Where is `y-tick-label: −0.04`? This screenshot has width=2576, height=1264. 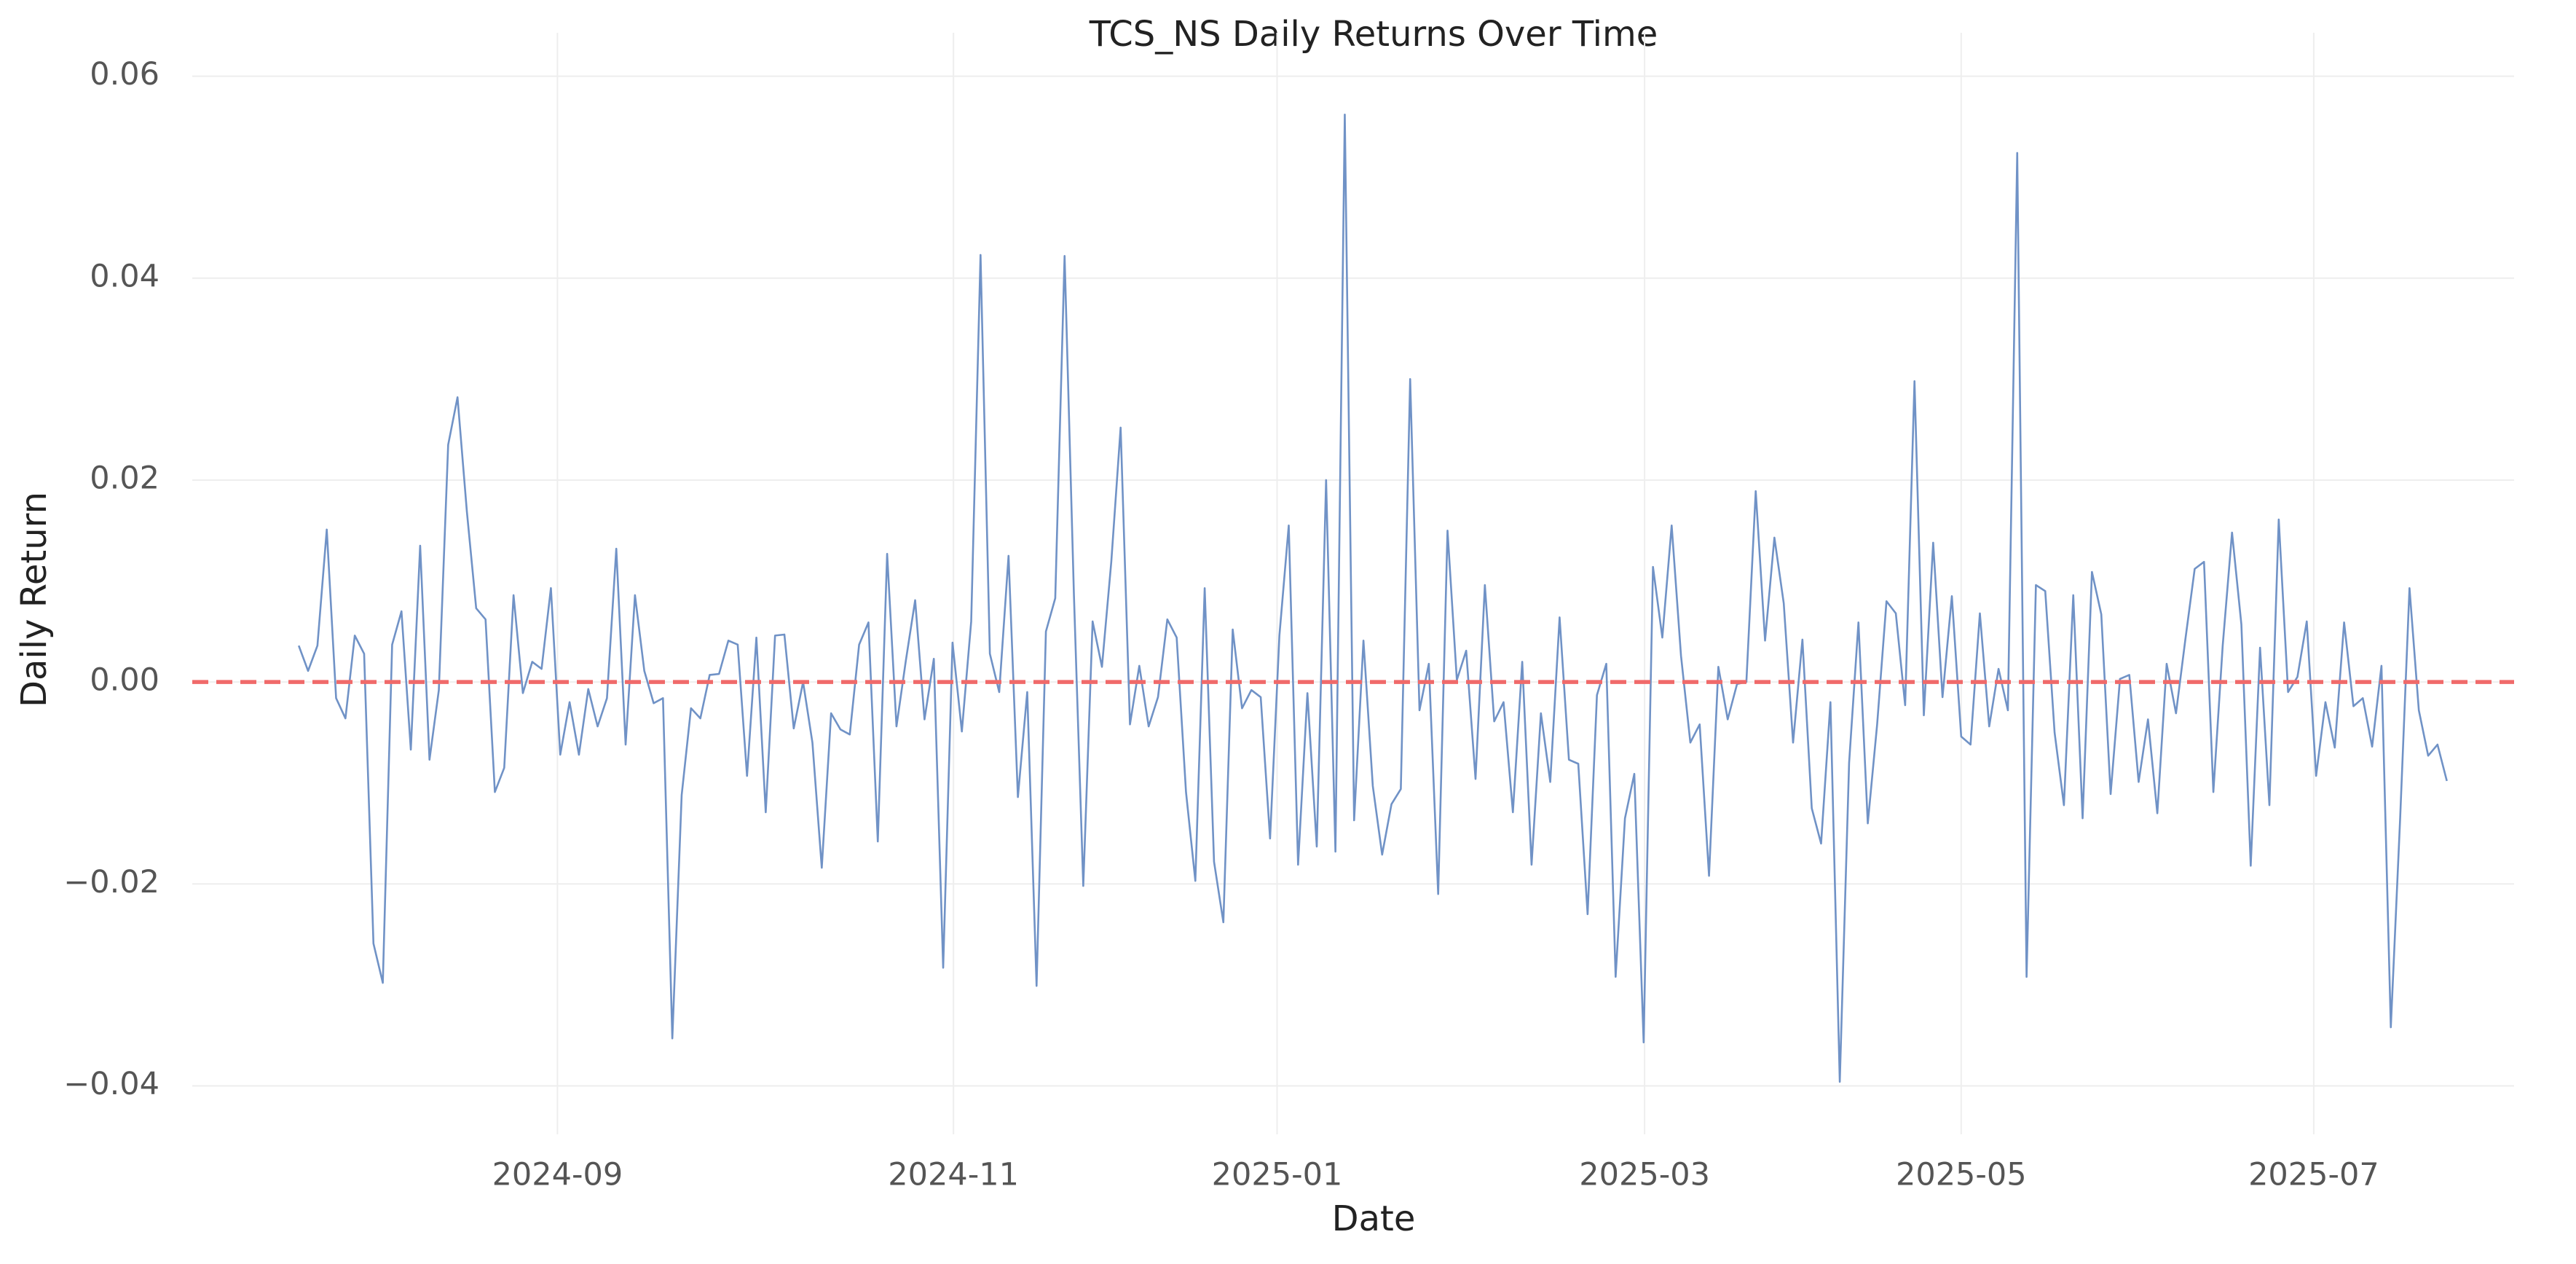
y-tick-label: −0.04 is located at coordinates (111, 1084).